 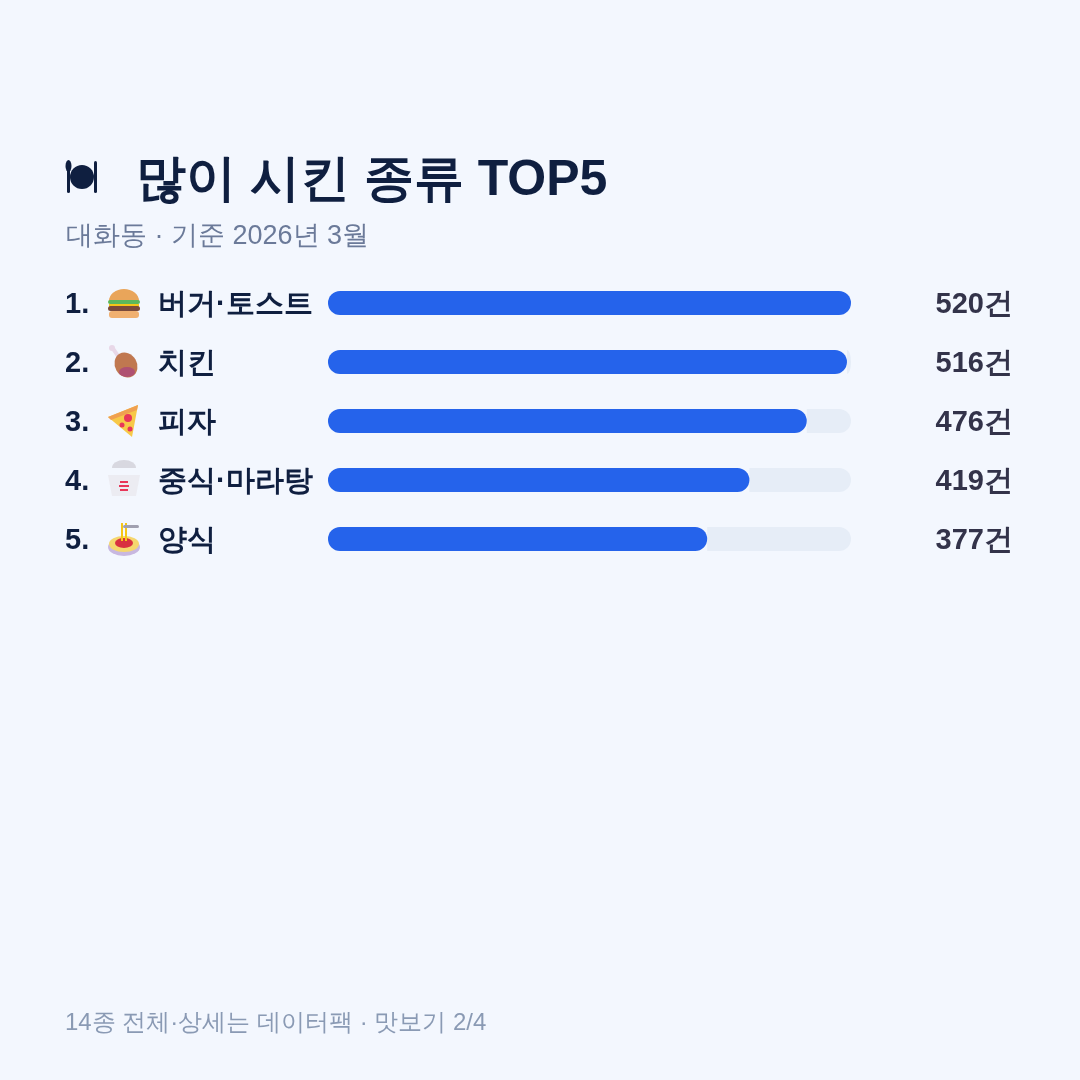 What do you see at coordinates (140, 362) in the screenshot?
I see `category-label: 2. 치킨` at bounding box center [140, 362].